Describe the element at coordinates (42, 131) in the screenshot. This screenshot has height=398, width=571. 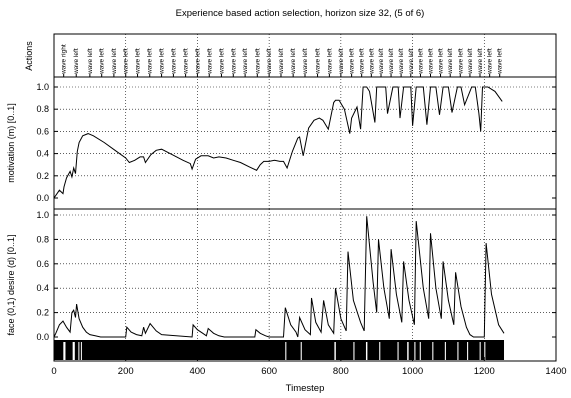
I see `motivation-y-tick-label: 0.6` at that location.